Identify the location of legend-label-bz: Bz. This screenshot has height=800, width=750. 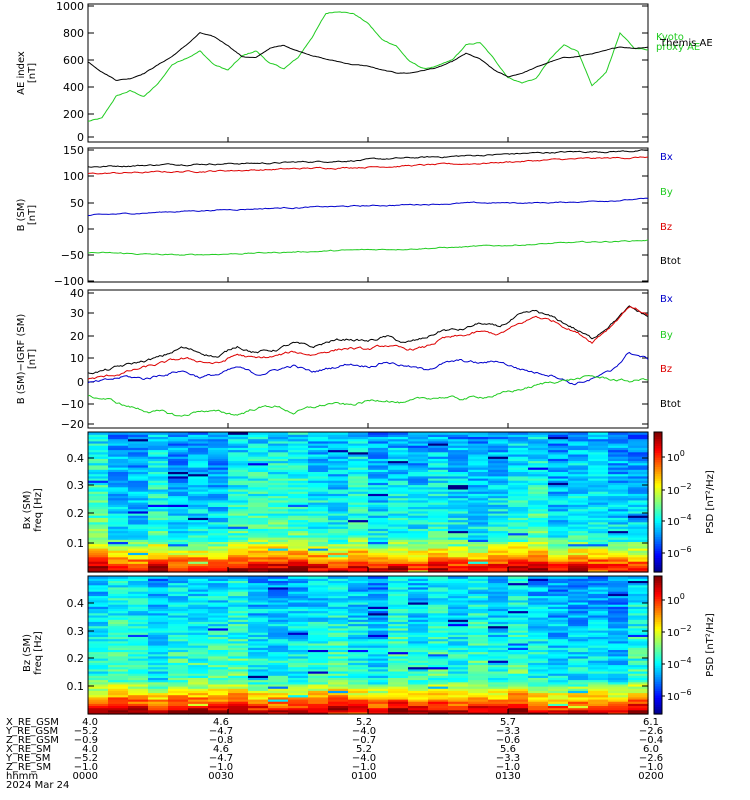
(666, 369).